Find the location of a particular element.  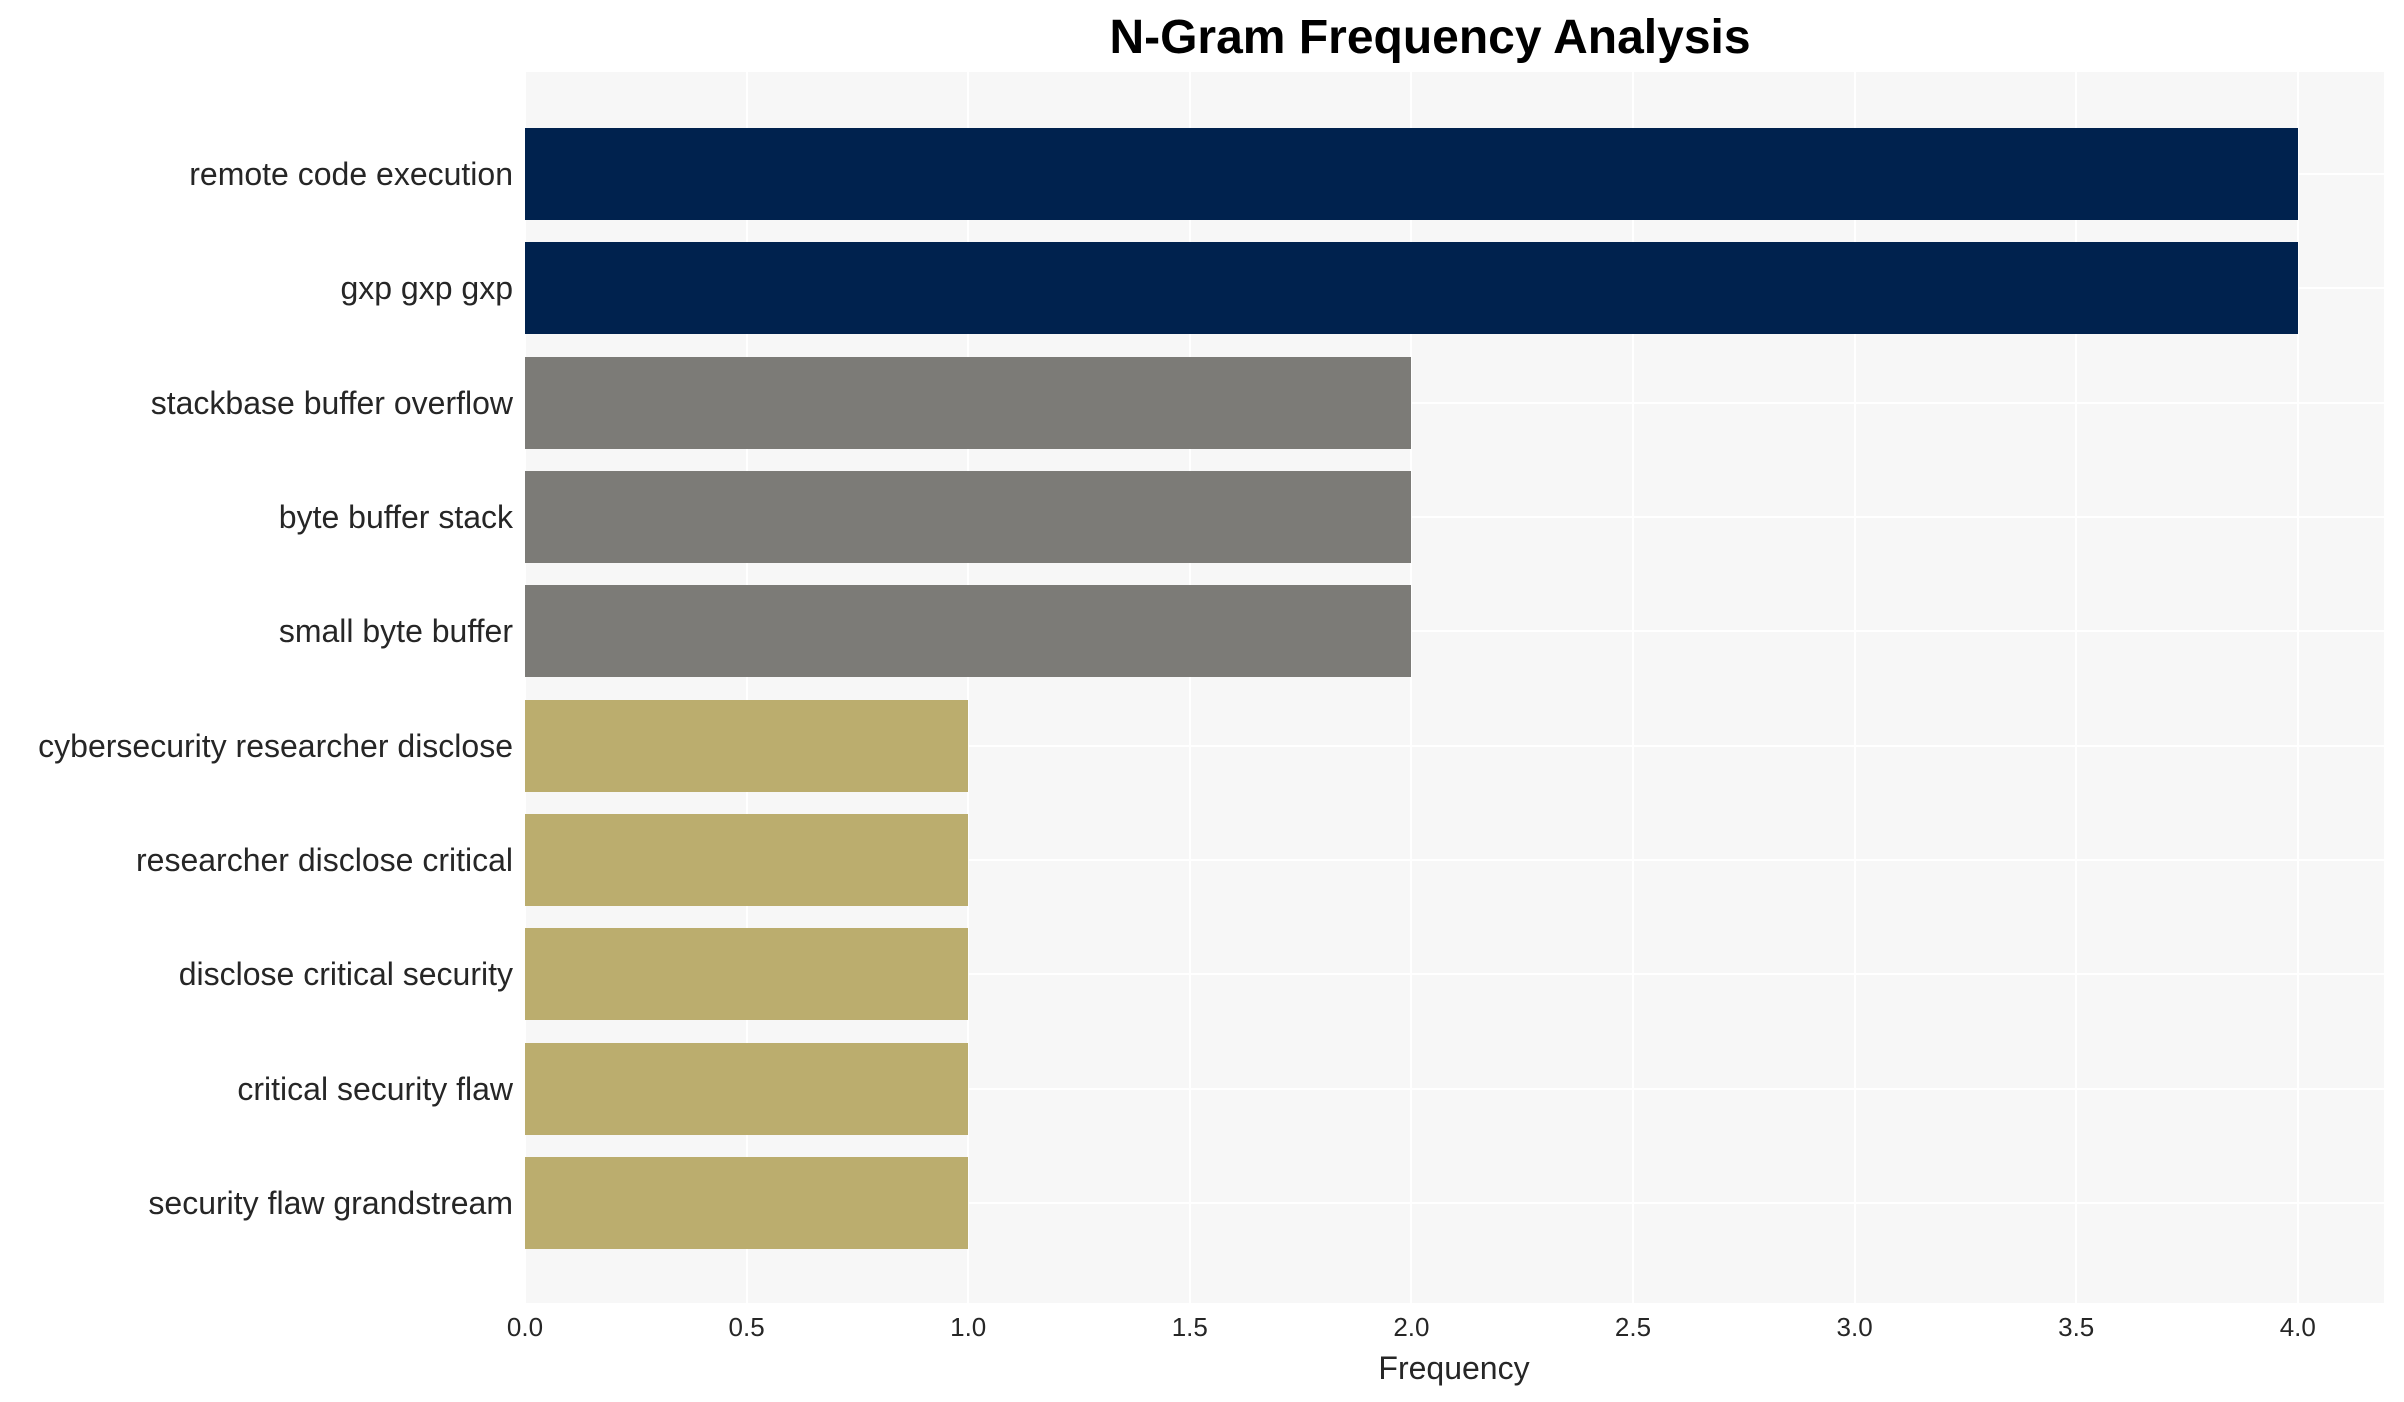

y-category-label: researcher disclose critical is located at coordinates (324, 859).